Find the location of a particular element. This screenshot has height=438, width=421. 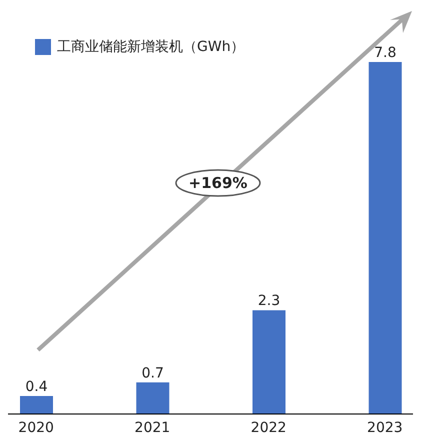

annotation: +169% is located at coordinates (218, 183).